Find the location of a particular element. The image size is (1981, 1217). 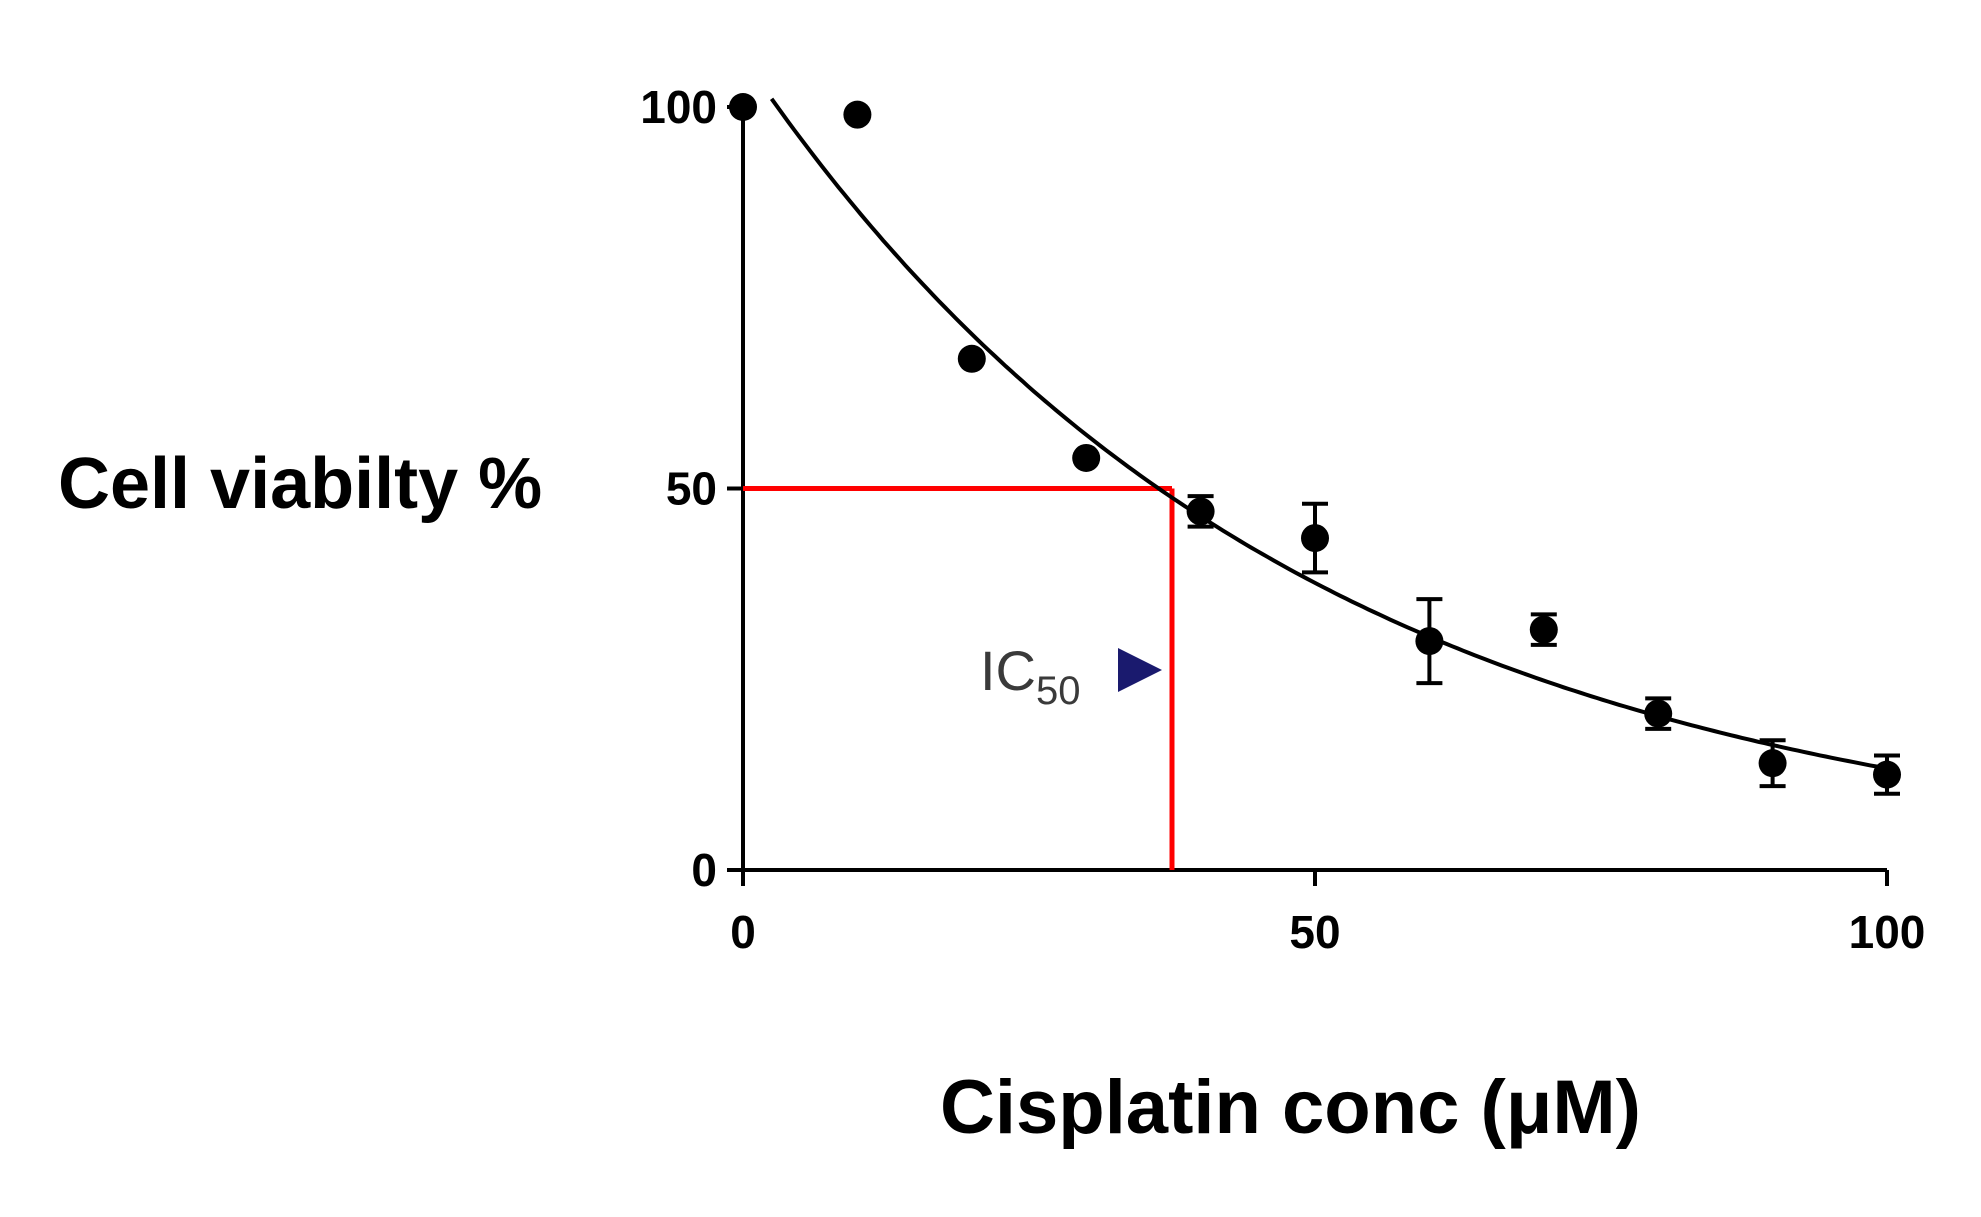

x-tick-label: 50 is located at coordinates (1314, 932).